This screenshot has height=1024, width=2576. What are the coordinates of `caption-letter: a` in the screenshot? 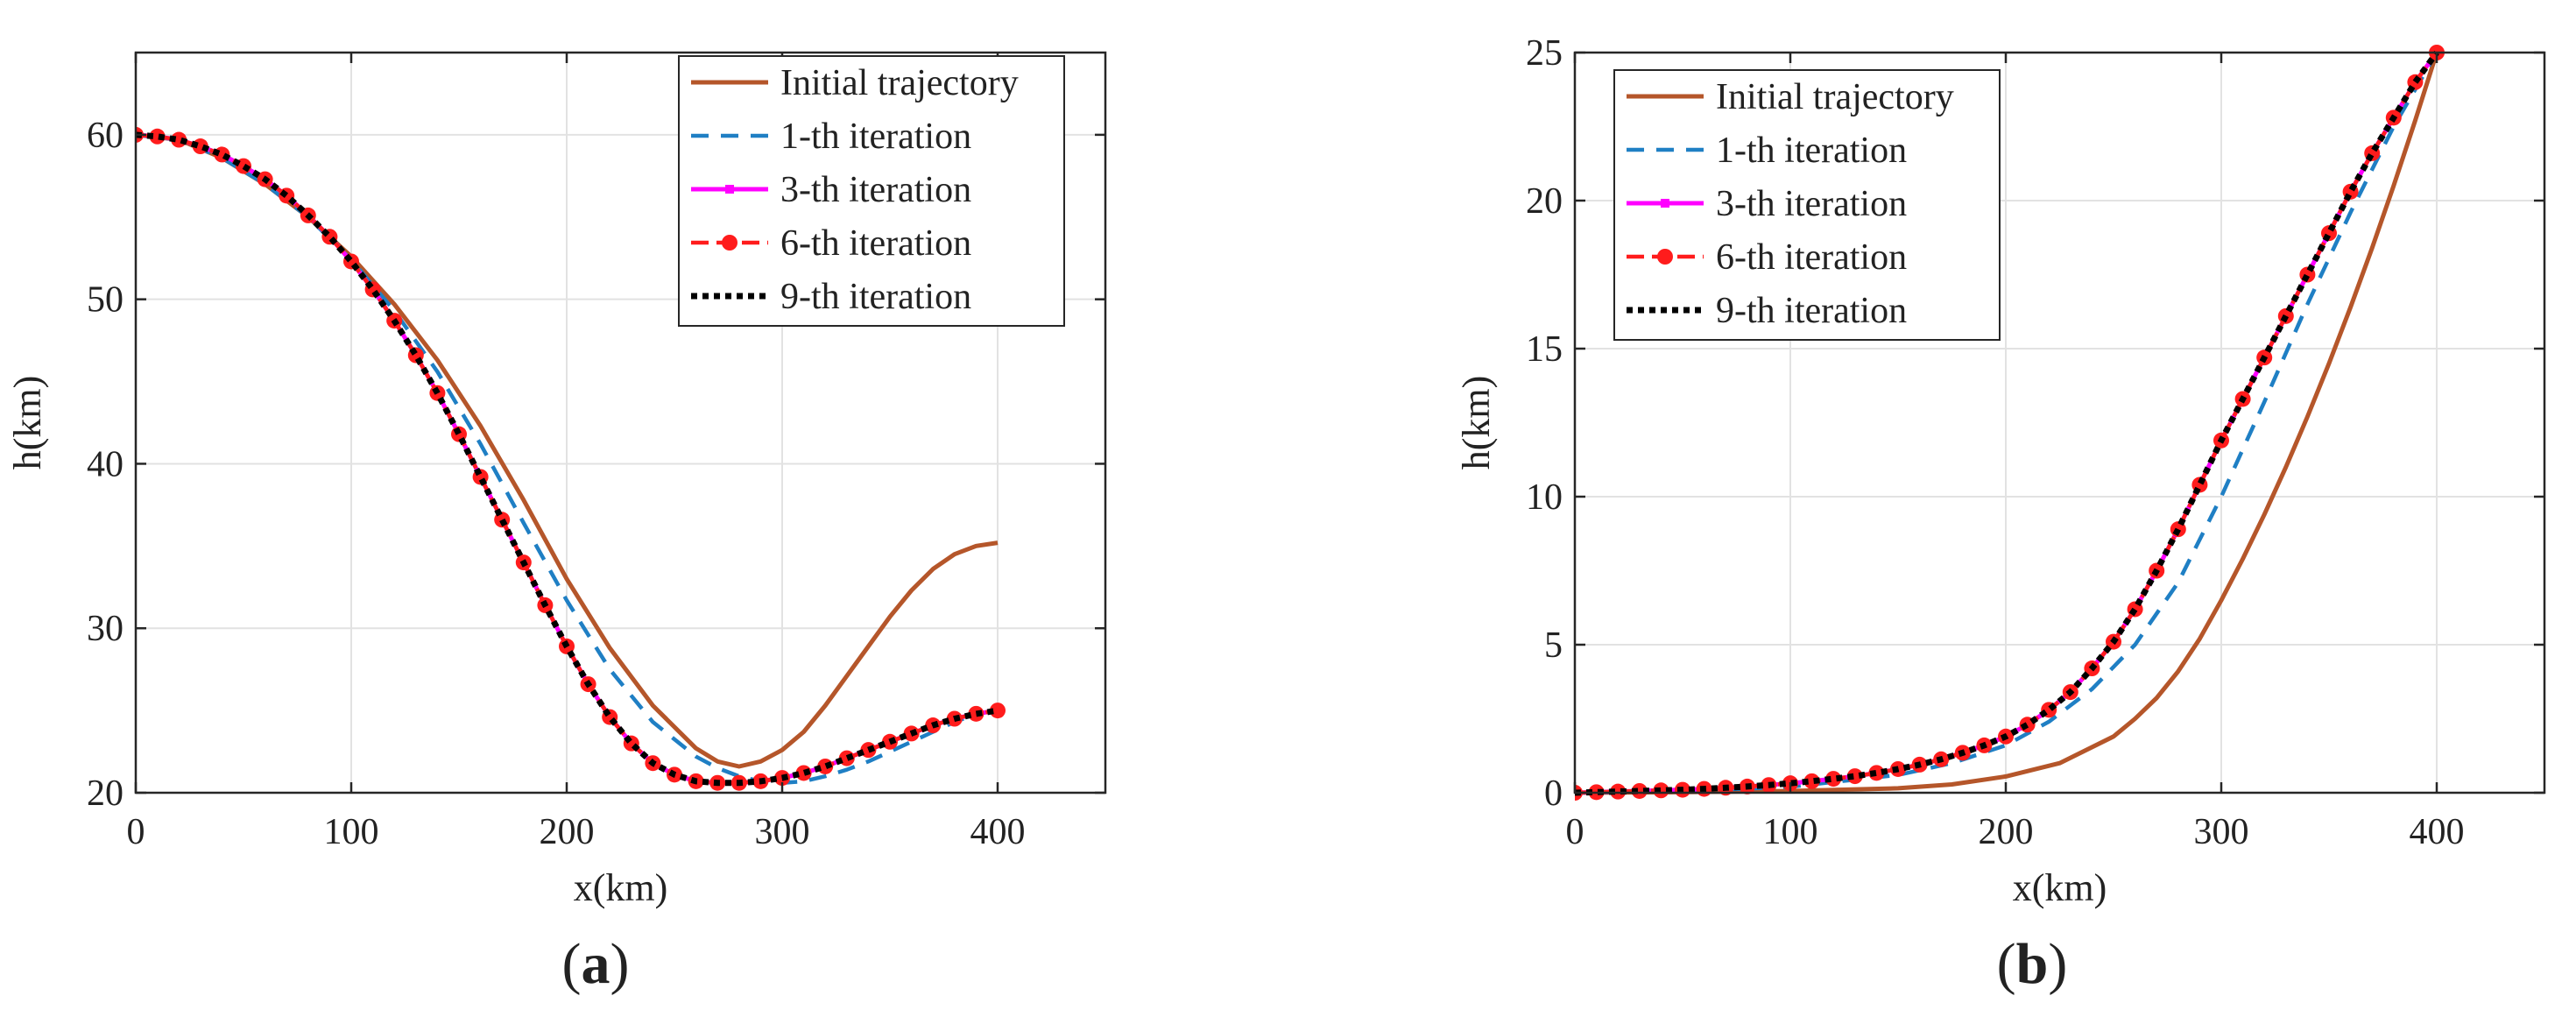 It's located at (596, 964).